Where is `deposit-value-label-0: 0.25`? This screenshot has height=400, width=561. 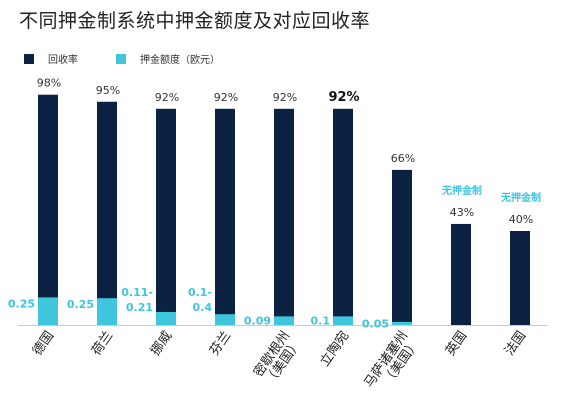
deposit-value-label-0: 0.25 is located at coordinates (21, 303).